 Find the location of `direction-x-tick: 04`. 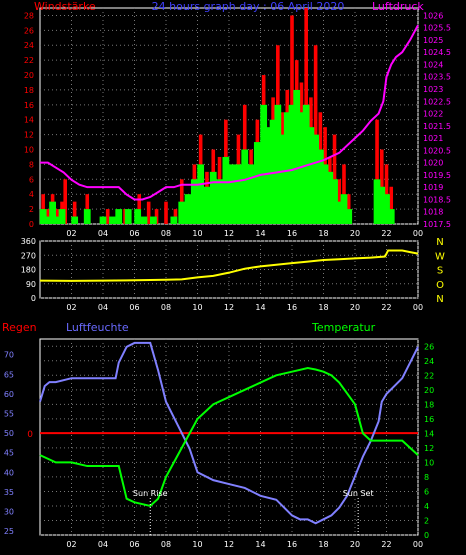

direction-x-tick: 04 is located at coordinates (103, 307).